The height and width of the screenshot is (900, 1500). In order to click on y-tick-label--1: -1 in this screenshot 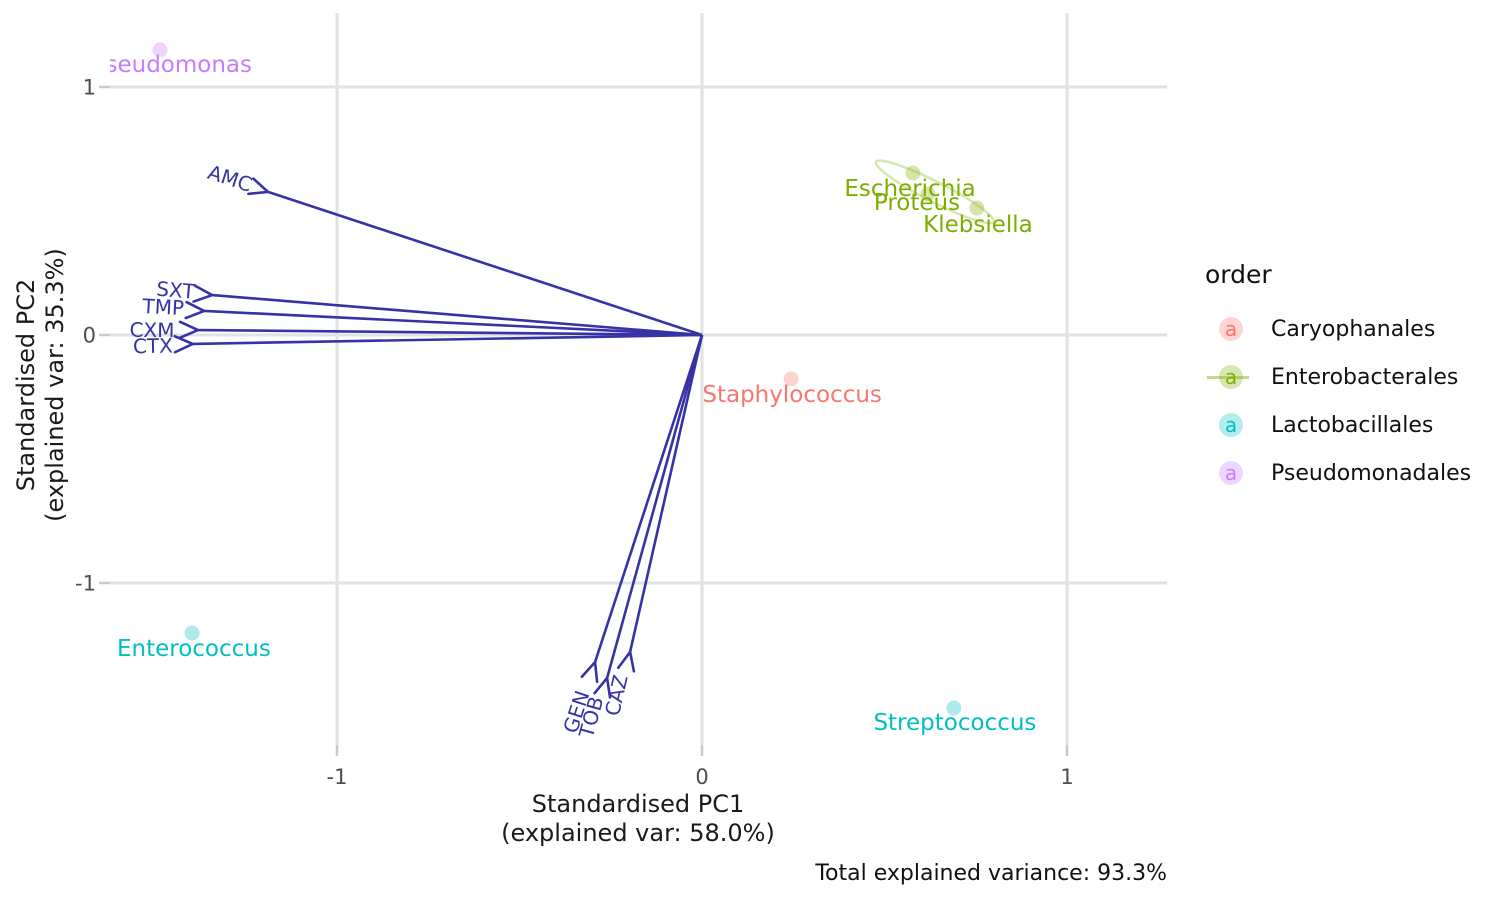, I will do `click(85, 584)`.